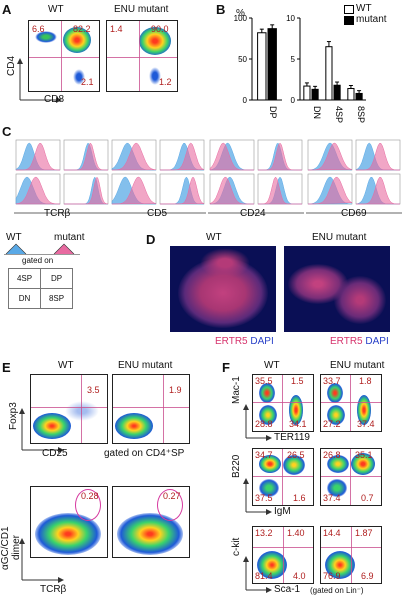 The height and width of the screenshot is (610, 416). I want to click on panel-f-row3-xlabel: Sca-1, so click(287, 589).